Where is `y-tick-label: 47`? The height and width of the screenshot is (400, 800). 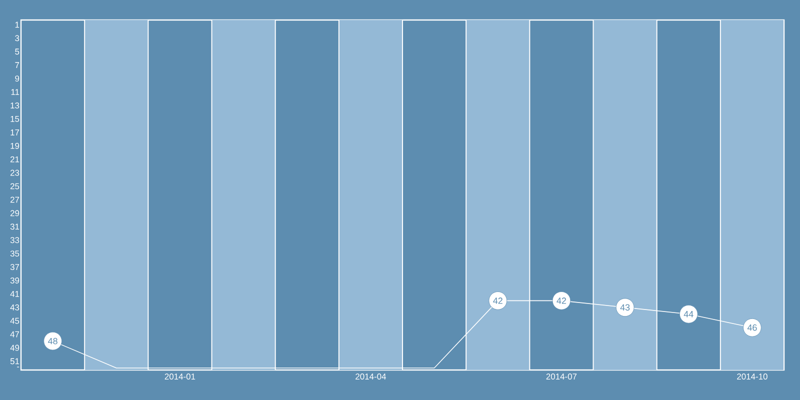
y-tick-label: 47 is located at coordinates (15, 334).